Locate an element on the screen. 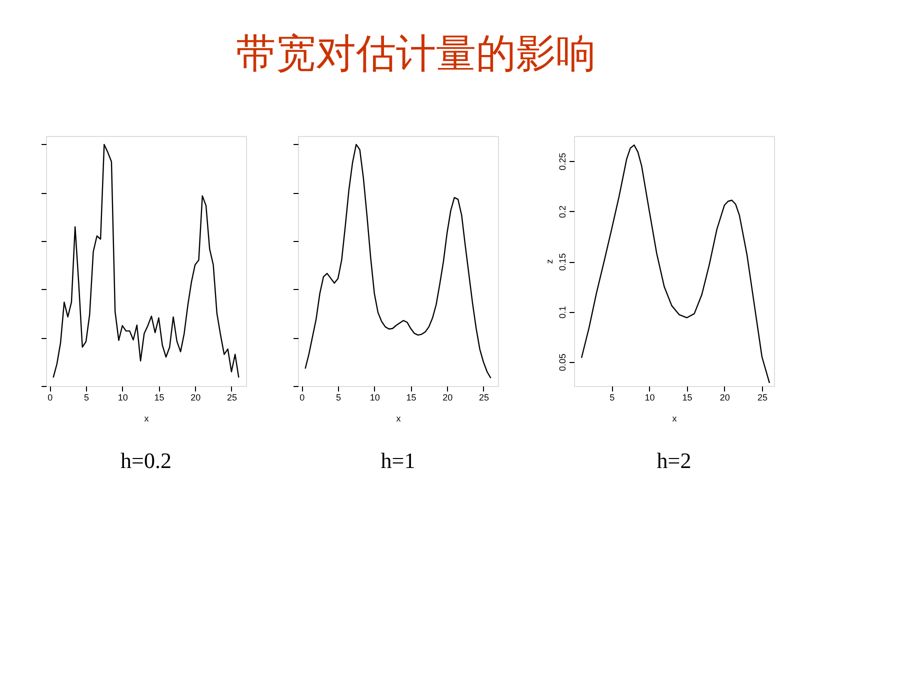 This screenshot has width=900, height=675. text: h=1 is located at coordinates (398, 460).